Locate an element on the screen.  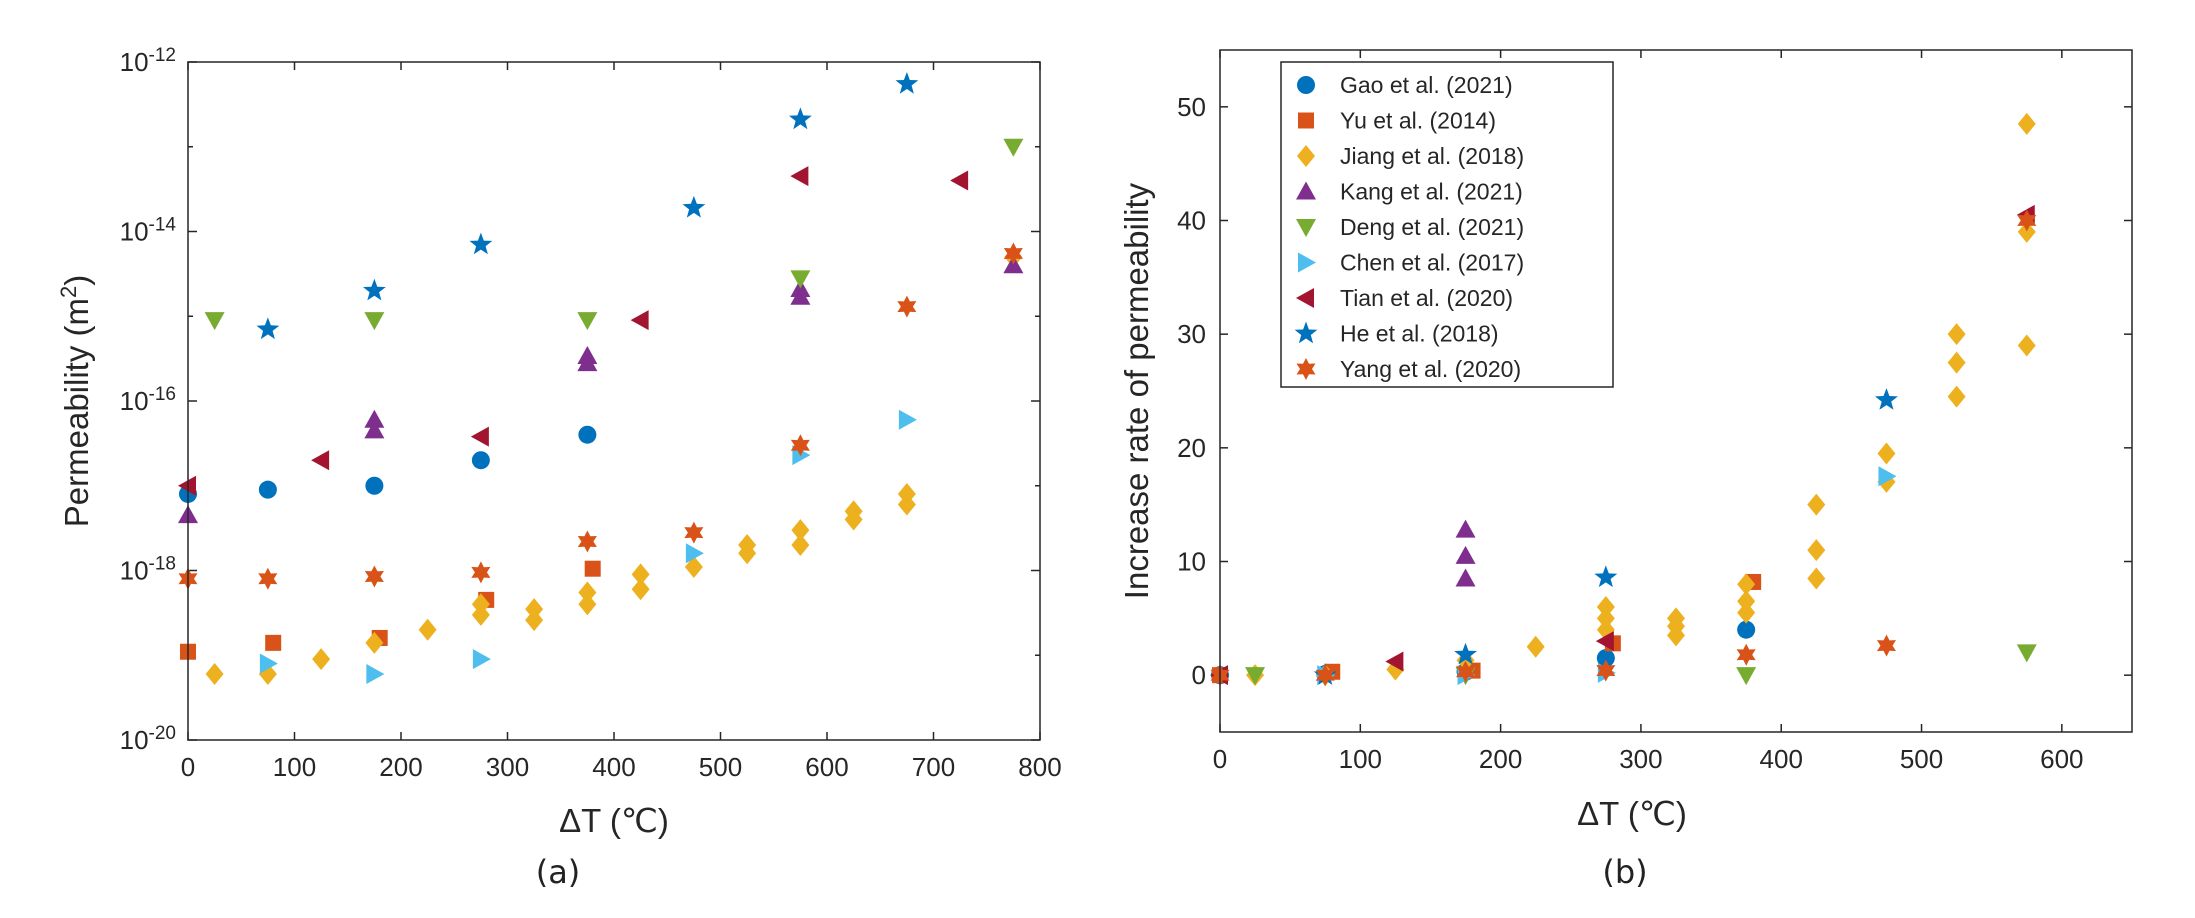
a-y-tick-exp: -14 is located at coordinates (163, 224).